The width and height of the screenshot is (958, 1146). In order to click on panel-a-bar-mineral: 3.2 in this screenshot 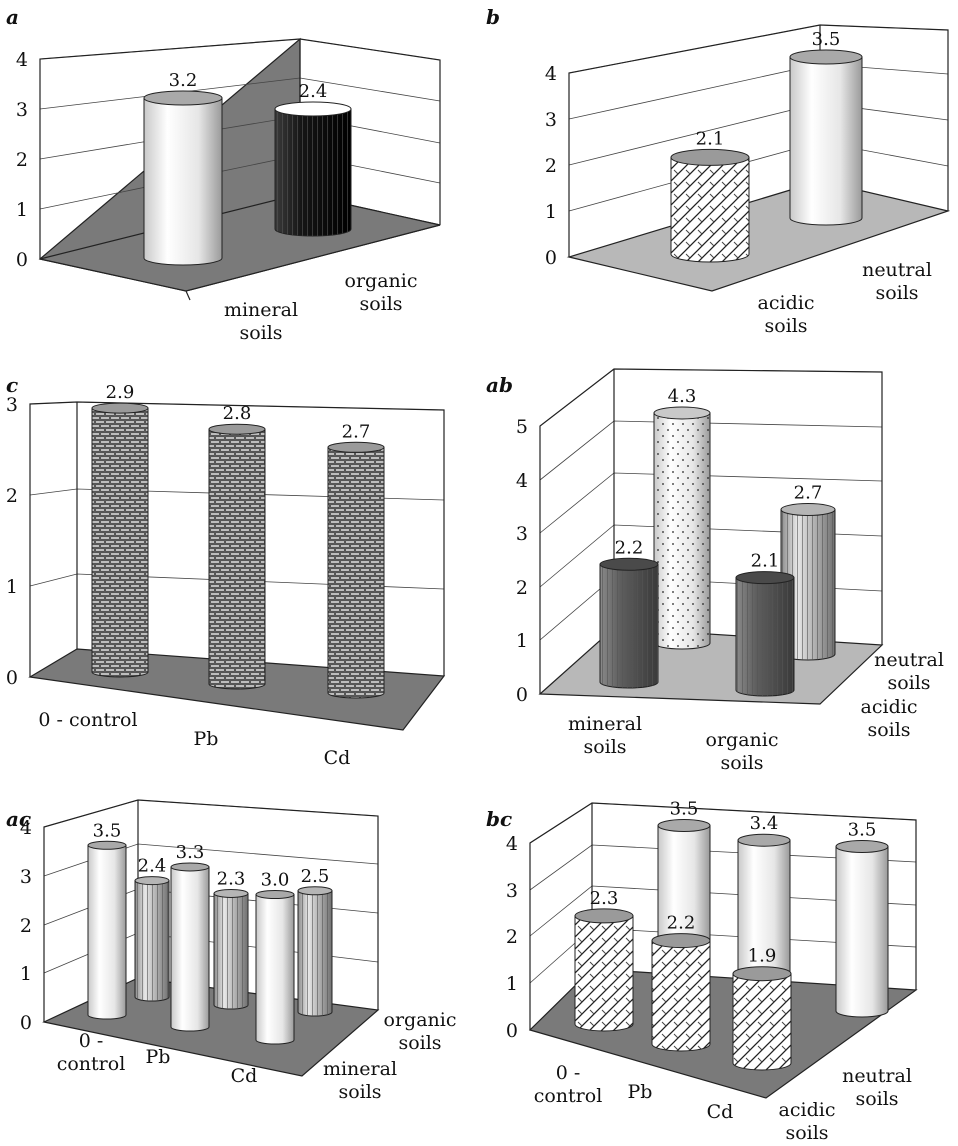, I will do `click(183, 168)`.